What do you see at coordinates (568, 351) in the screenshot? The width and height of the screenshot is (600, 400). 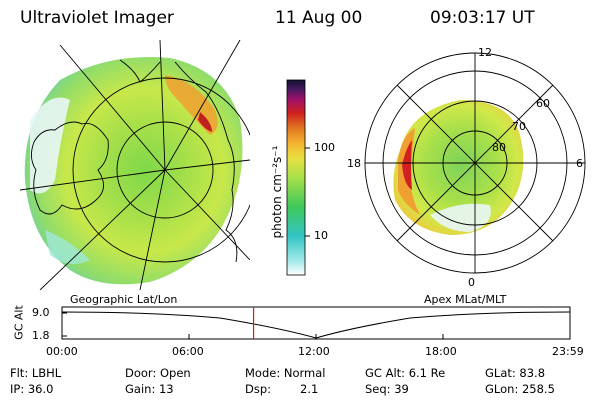 I see `orbit-xtick-label: 23:59` at bounding box center [568, 351].